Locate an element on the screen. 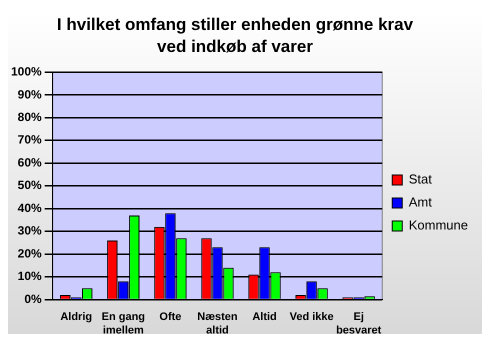 The image size is (490, 342). x-tick-label: Næsten altid is located at coordinates (217, 323).